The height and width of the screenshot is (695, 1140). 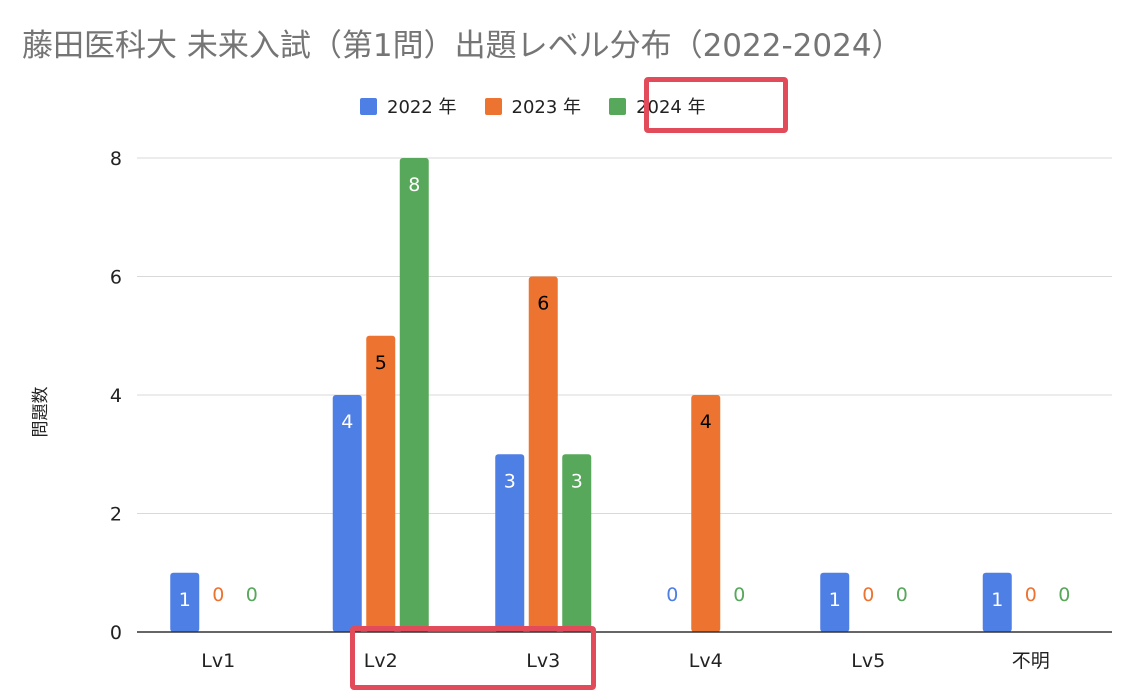 What do you see at coordinates (218, 661) in the screenshot?
I see `x-tick-Lv1: Lv1` at bounding box center [218, 661].